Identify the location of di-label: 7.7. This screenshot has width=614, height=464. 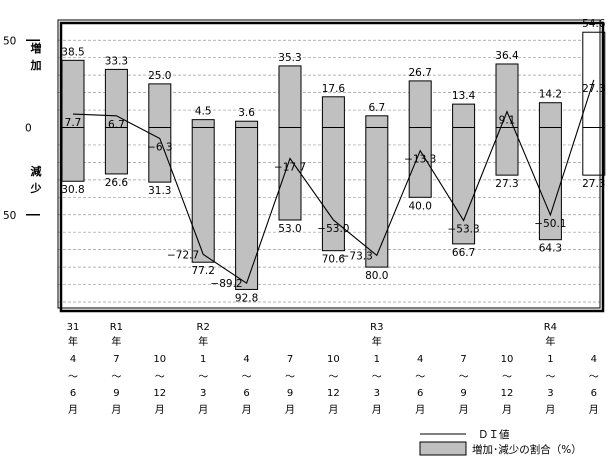
(73, 123).